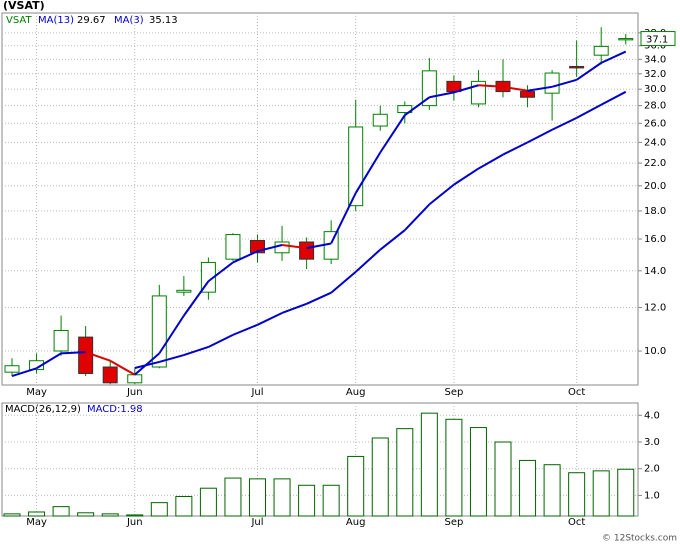 The image size is (680, 546). What do you see at coordinates (655, 46) in the screenshot?
I see `y-tick-label: 36.0` at bounding box center [655, 46].